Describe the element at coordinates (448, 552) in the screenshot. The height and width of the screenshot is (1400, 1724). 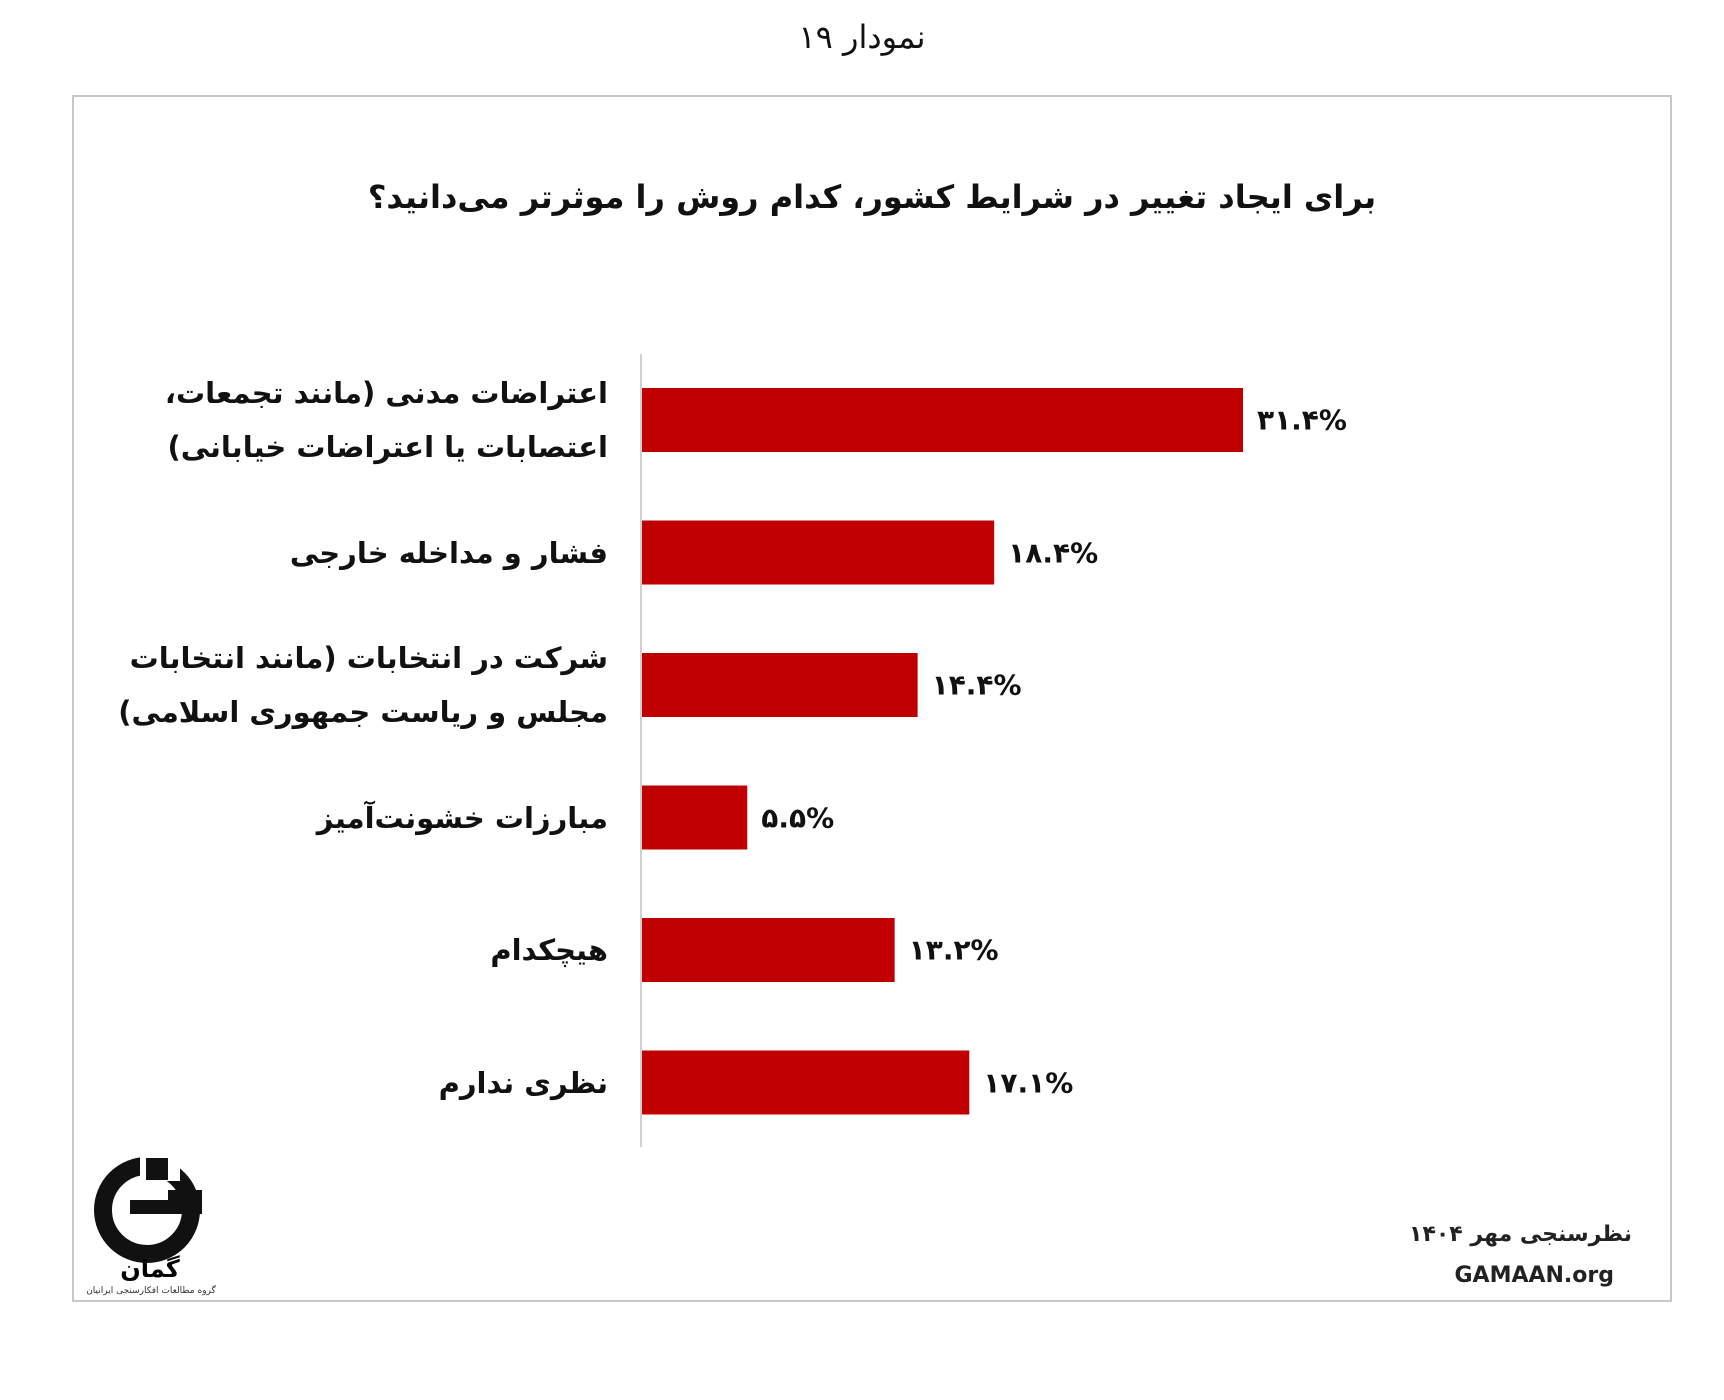
I see `category-label: فشار و مداخله خارجی` at that location.